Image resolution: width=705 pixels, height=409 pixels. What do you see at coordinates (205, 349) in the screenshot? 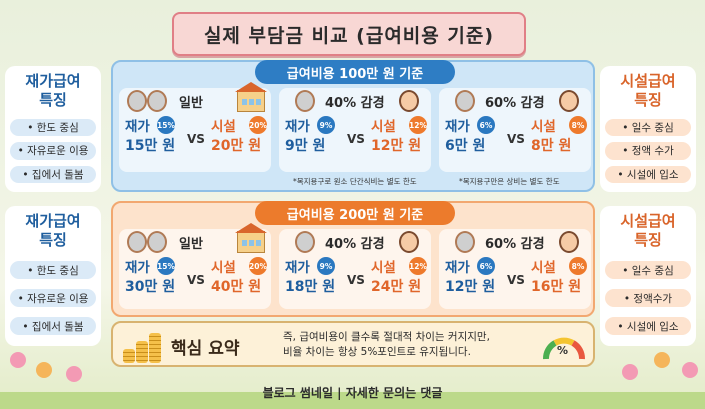
I see `summary-title: 핵심 요약` at bounding box center [205, 349].